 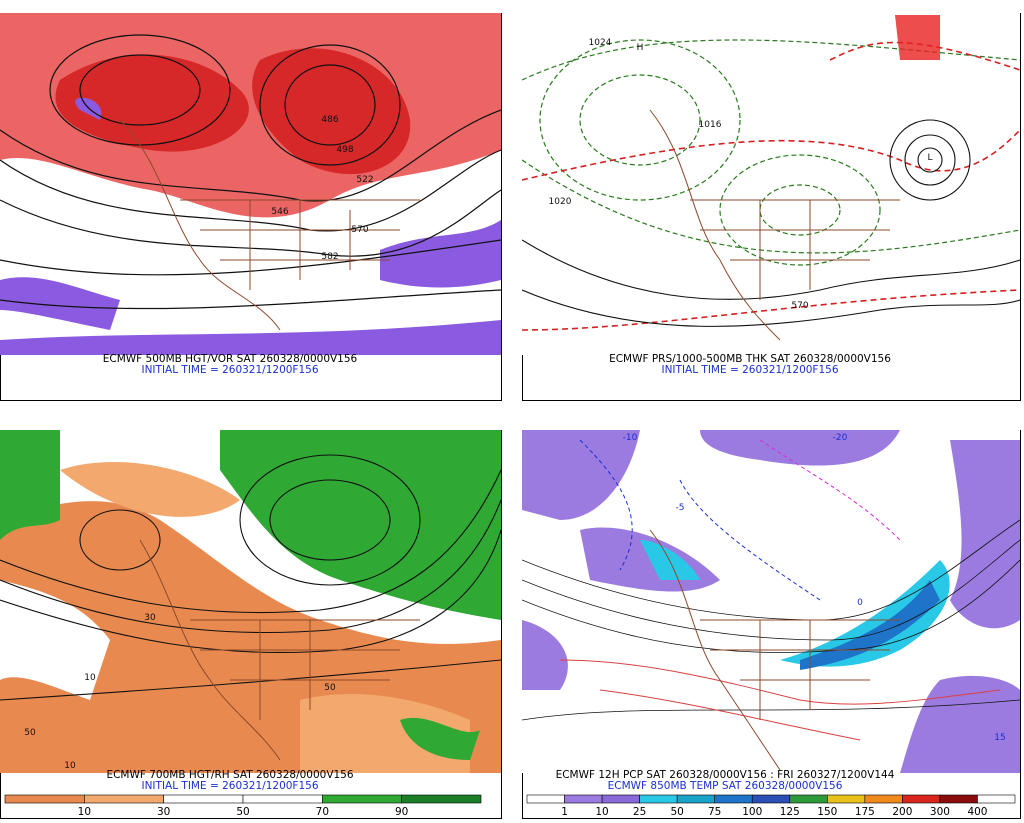 I want to click on contour-label: 498, so click(x=344, y=150).